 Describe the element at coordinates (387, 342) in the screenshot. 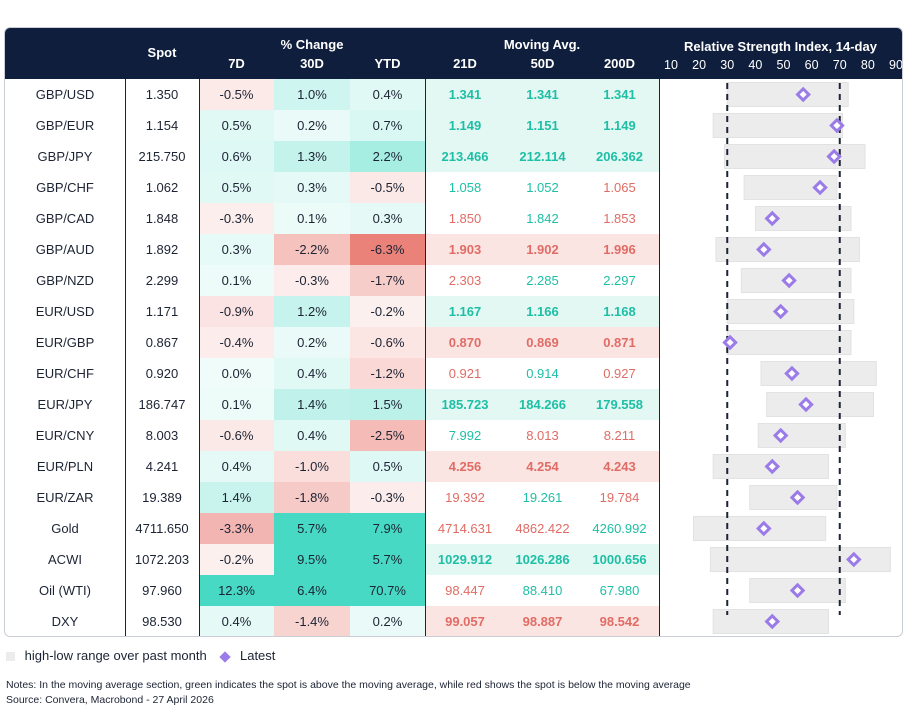

I see `row-change-ytd: -0.6%` at that location.